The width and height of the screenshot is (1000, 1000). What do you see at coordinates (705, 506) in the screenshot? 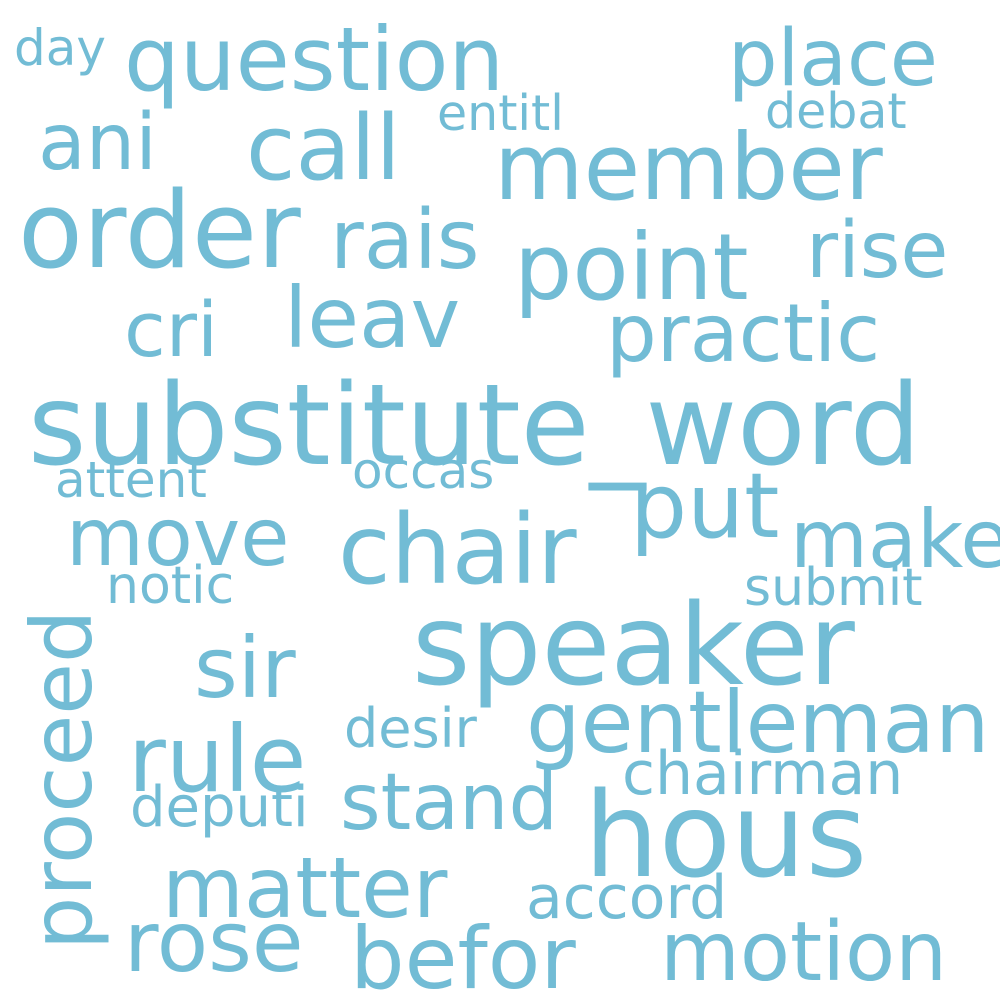
I see `word-put: put` at bounding box center [705, 506].